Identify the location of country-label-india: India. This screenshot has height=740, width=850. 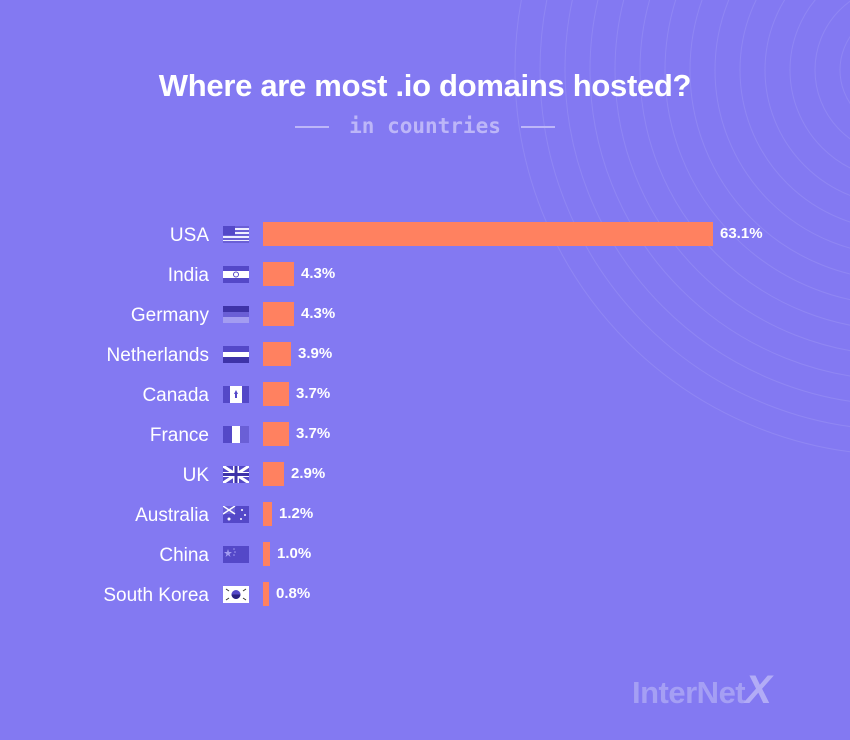
(188, 275).